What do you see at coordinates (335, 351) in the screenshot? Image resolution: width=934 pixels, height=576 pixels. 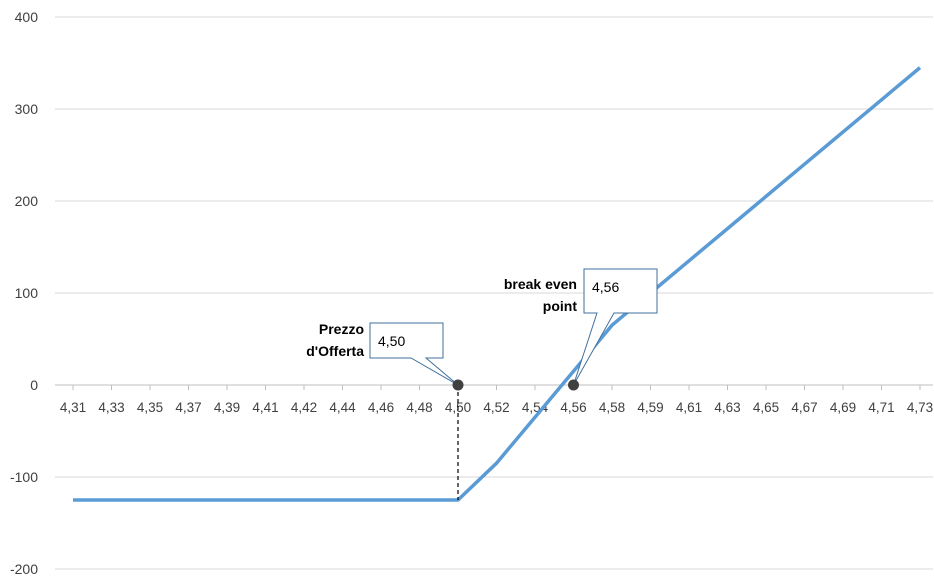 I see `annotation-label: d'Offerta` at bounding box center [335, 351].